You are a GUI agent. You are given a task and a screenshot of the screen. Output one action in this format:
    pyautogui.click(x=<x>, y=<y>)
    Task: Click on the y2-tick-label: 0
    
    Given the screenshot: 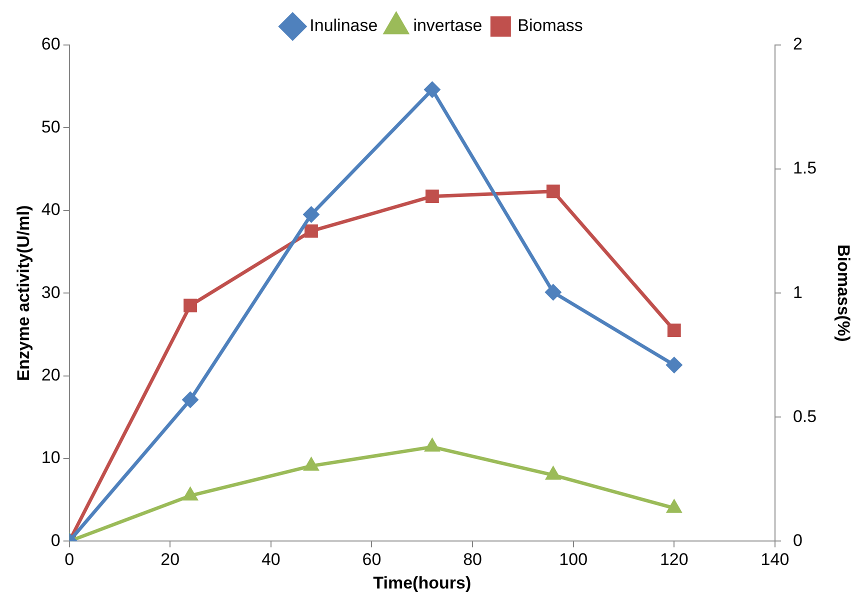 What is the action you would take?
    pyautogui.click(x=797, y=540)
    